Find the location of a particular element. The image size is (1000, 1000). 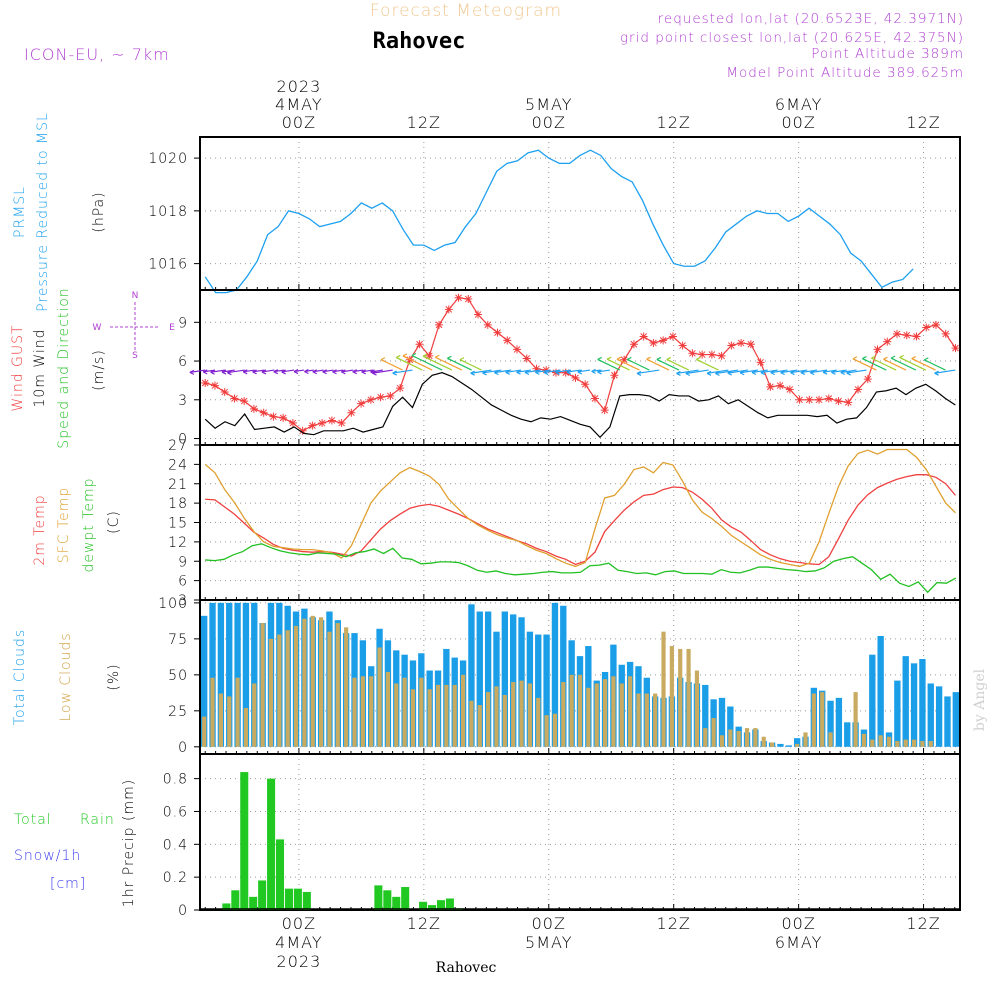

y-tick-label: 0.2 is located at coordinates (175, 878).